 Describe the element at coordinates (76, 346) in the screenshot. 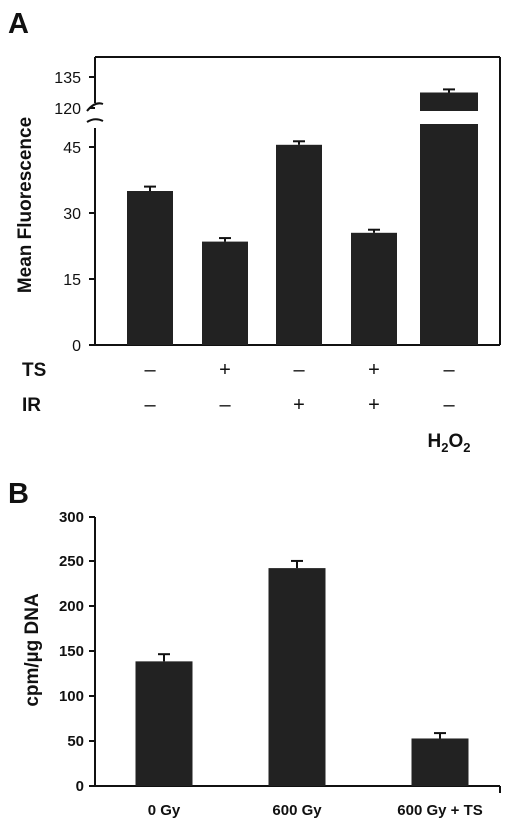

I see `panel-a-tick-label-0: 0` at that location.